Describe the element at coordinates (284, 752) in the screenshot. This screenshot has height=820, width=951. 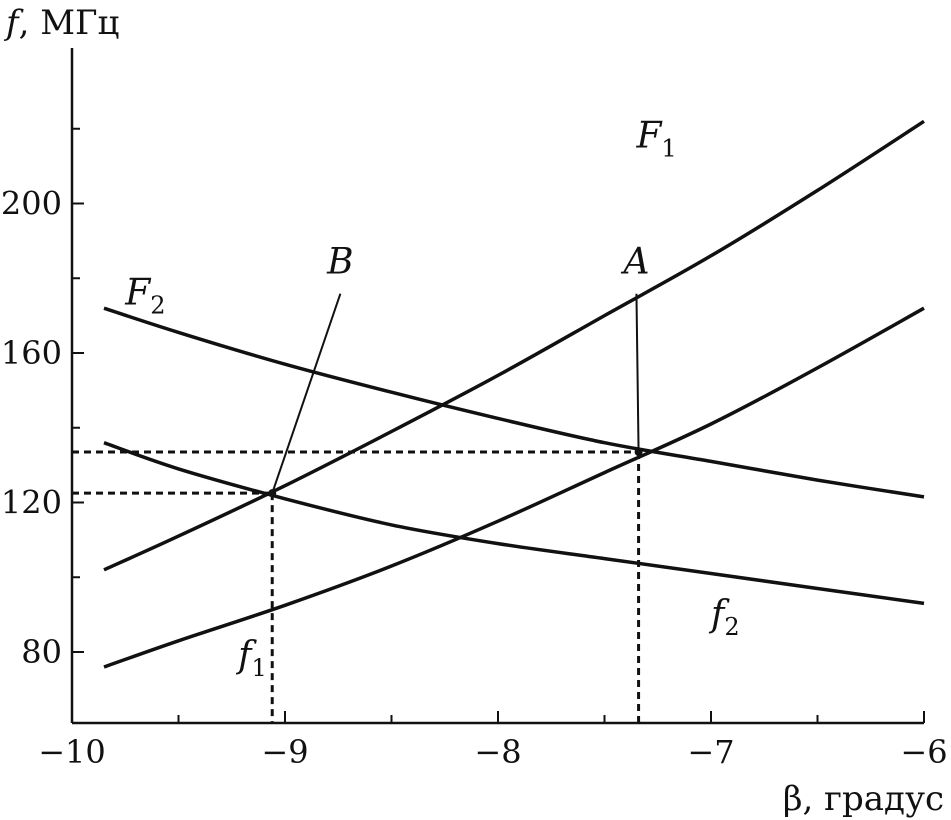
I see `x-tick-label: −9` at that location.